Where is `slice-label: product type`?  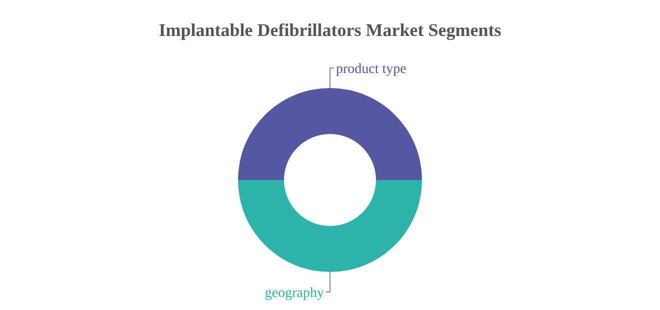 slice-label: product type is located at coordinates (371, 69).